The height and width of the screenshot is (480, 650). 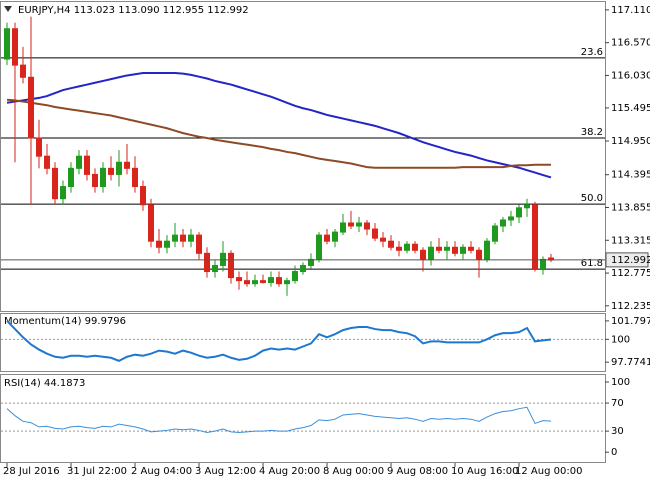 I want to click on current-price-label: 112.992, so click(x=630, y=260).